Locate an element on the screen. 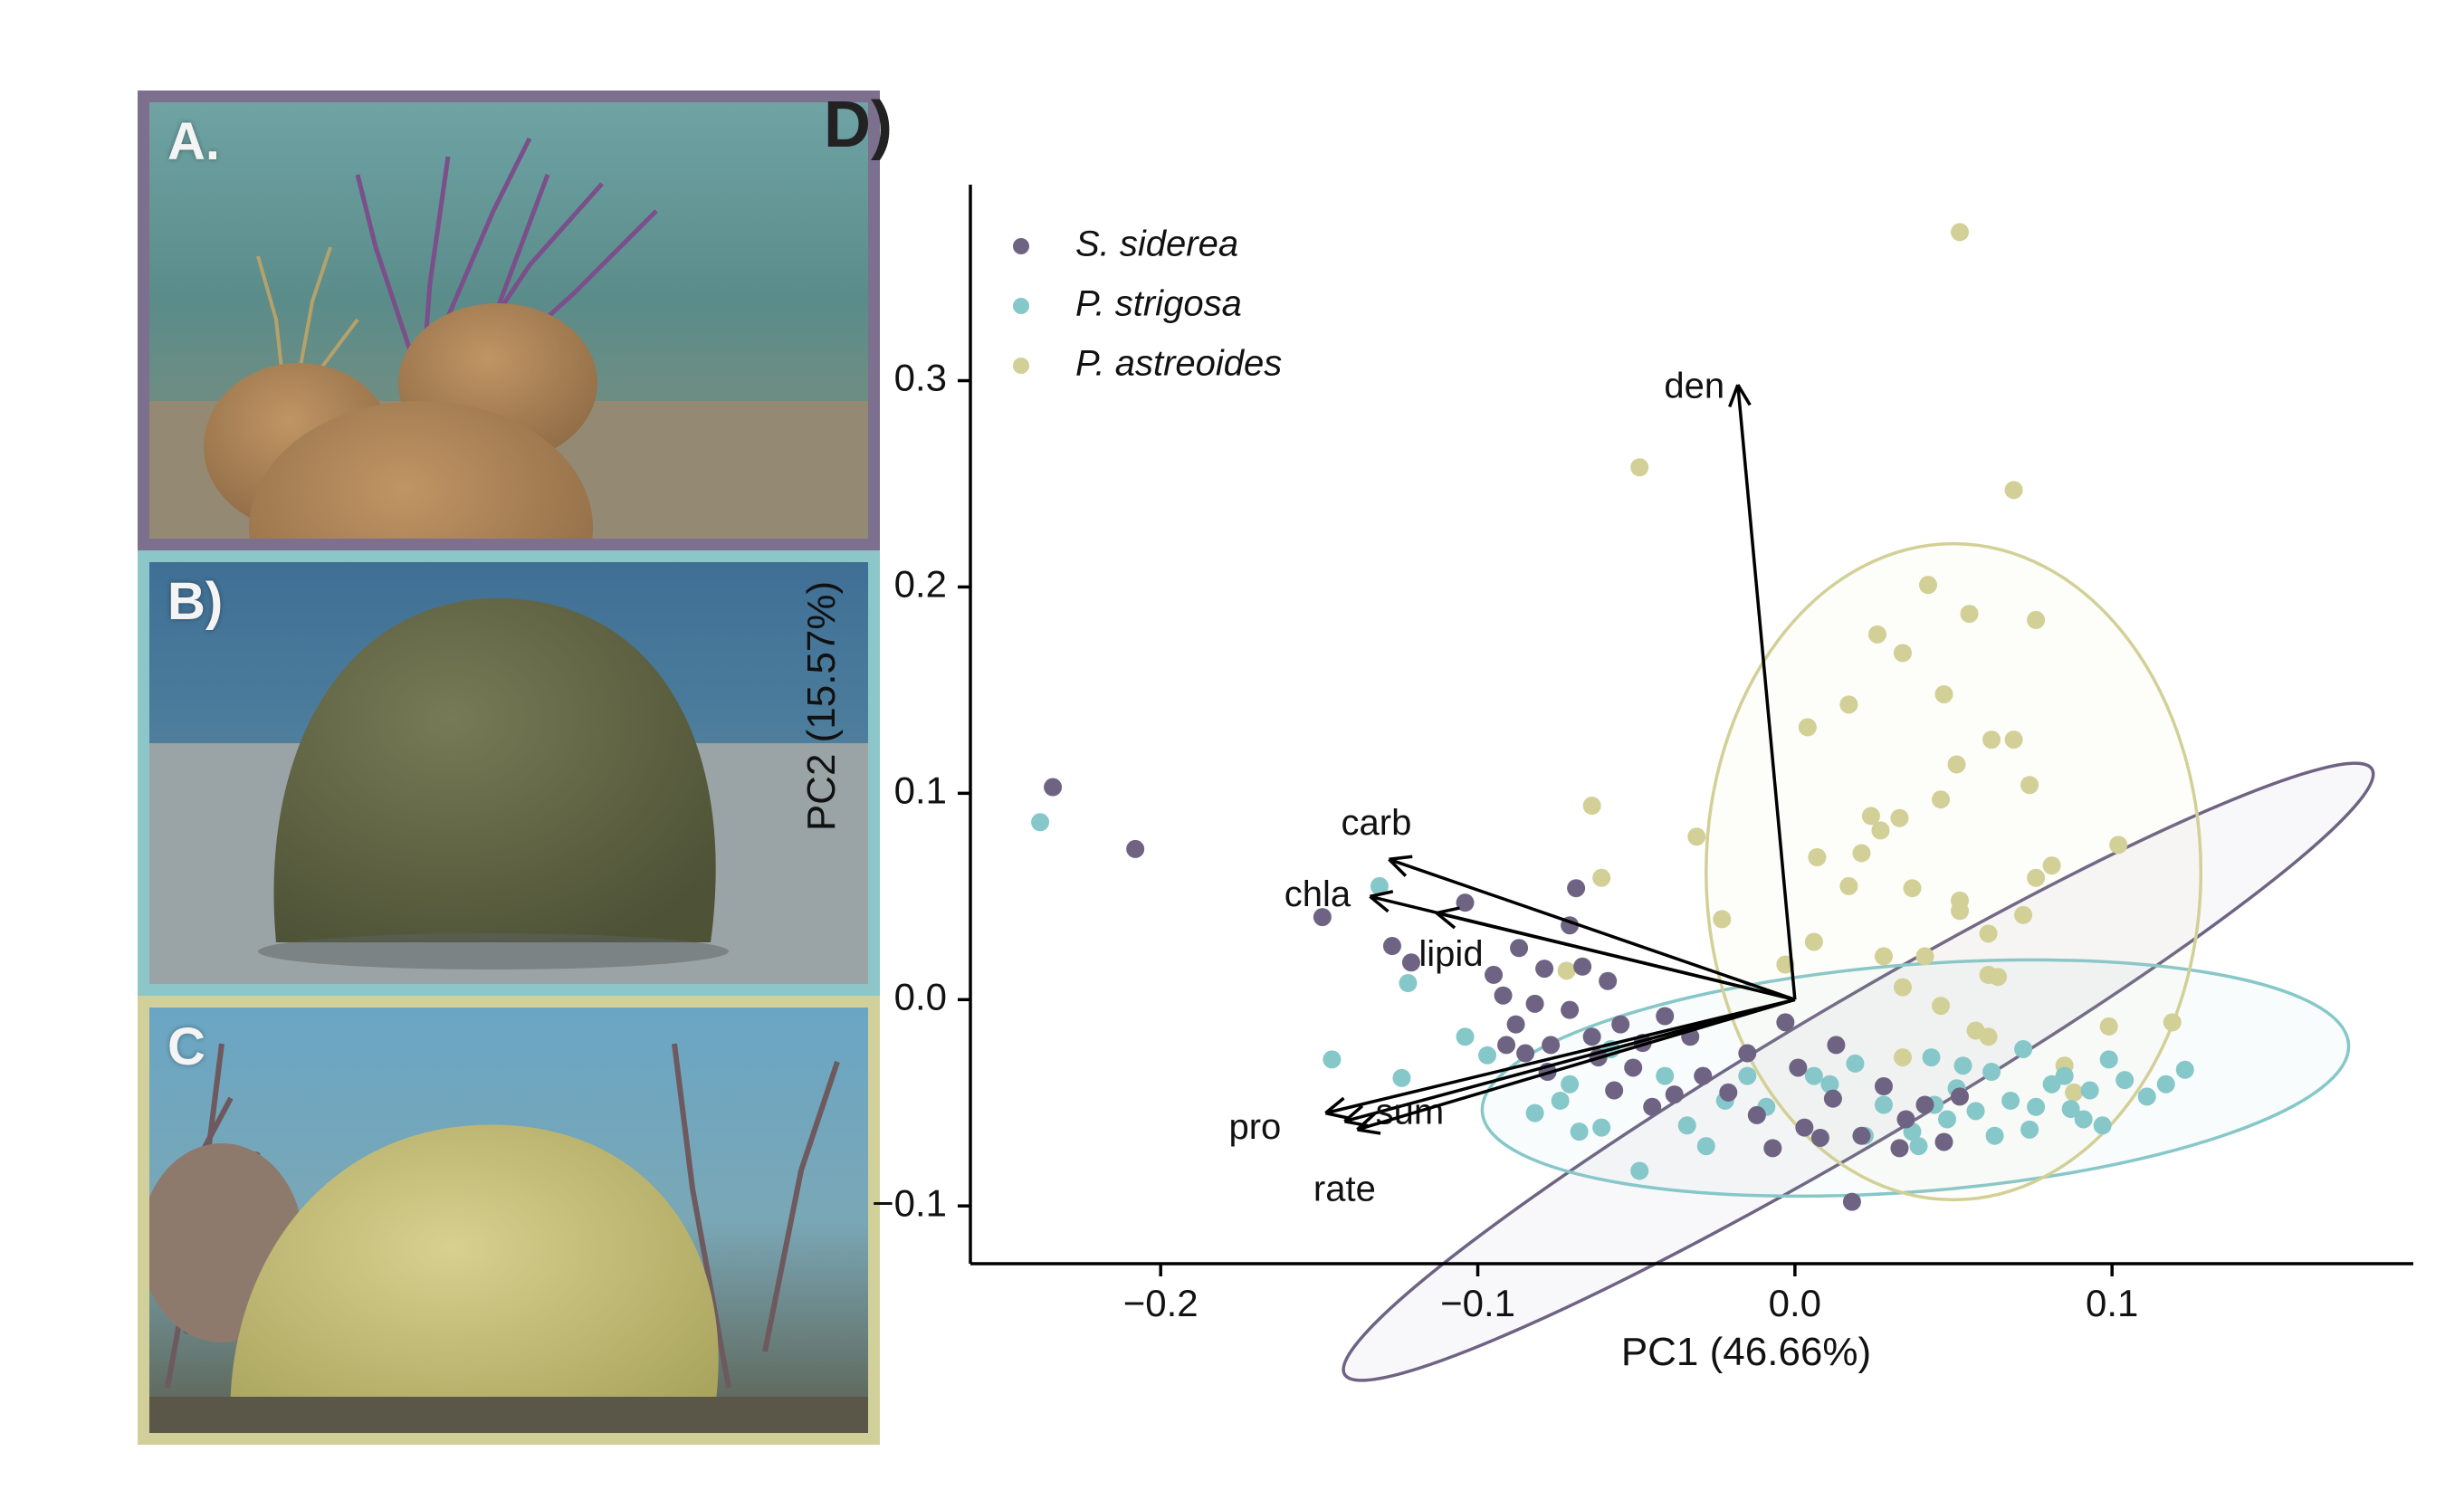  photo-panel-b: B) is located at coordinates (509, 773).